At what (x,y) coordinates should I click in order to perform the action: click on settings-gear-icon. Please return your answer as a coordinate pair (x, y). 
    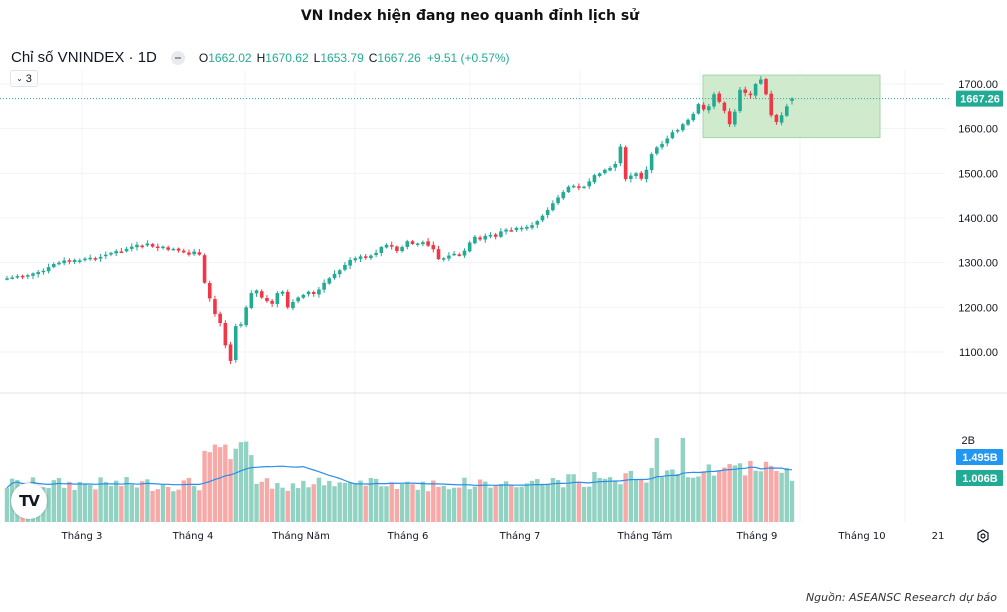
    Looking at the image, I should click on (983, 536).